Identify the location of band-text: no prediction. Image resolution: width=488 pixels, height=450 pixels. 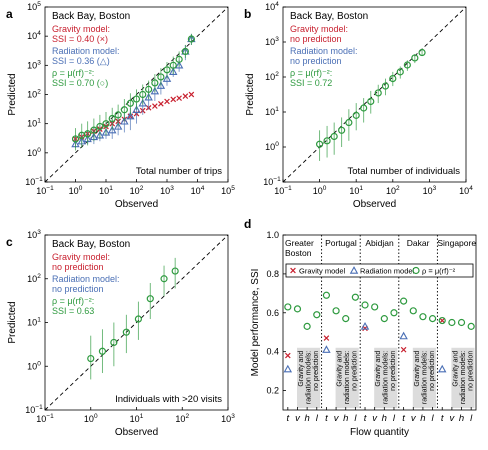
(355, 371).